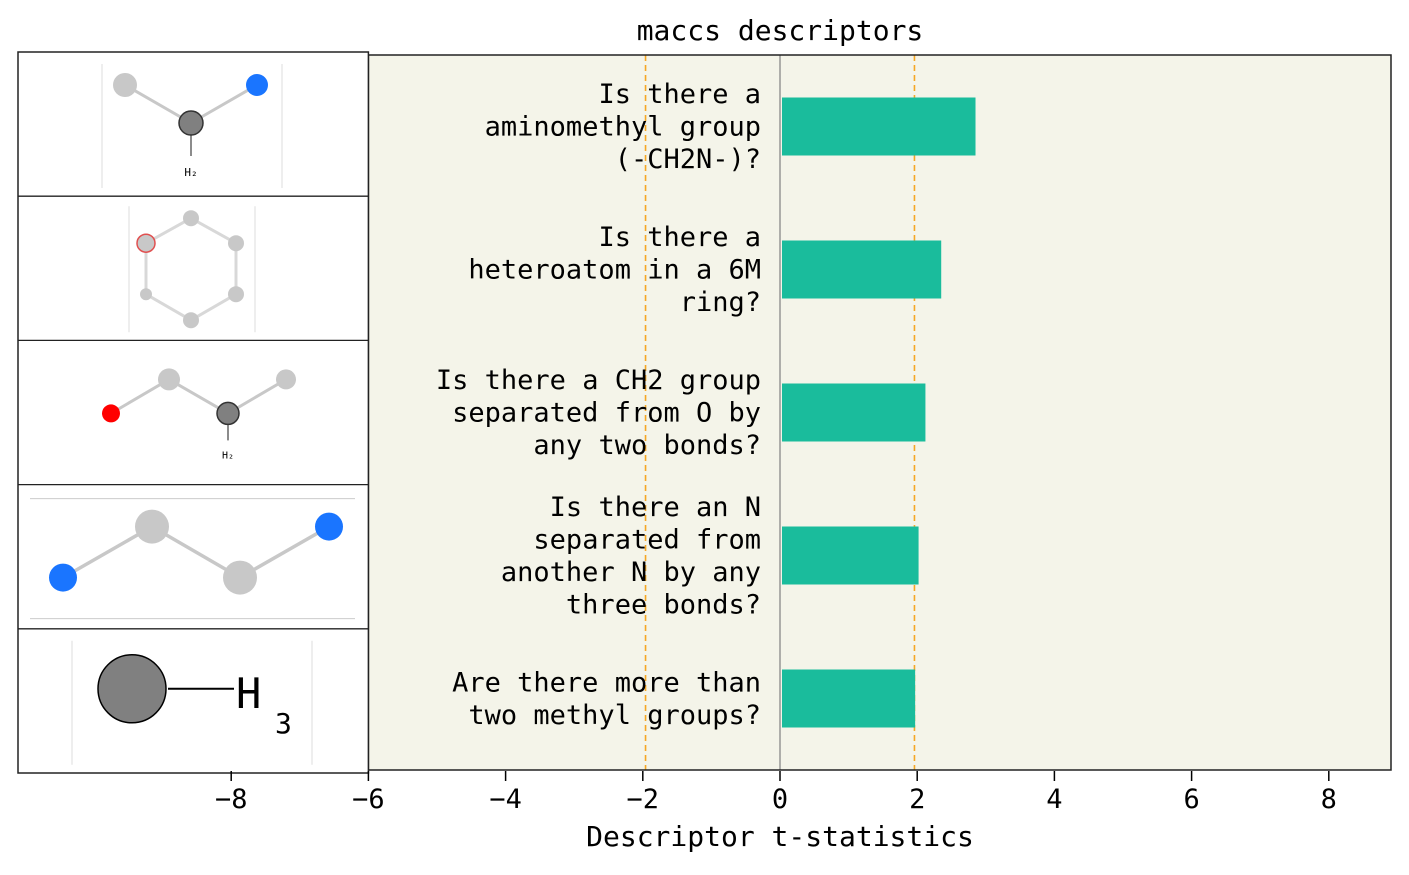 This screenshot has height=875, width=1409. What do you see at coordinates (631, 572) in the screenshot?
I see `category-label-line: another N by any` at bounding box center [631, 572].